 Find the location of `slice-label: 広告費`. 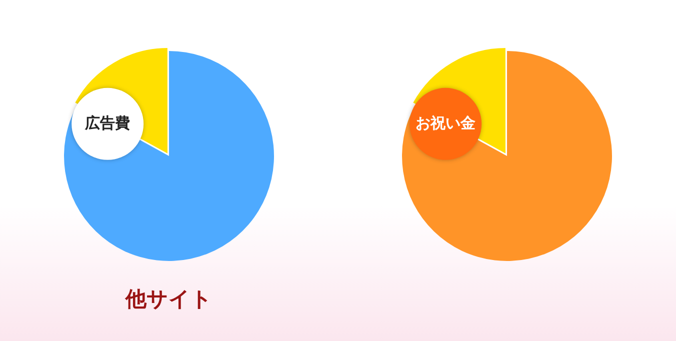

slice-label: 広告費 is located at coordinates (107, 123).